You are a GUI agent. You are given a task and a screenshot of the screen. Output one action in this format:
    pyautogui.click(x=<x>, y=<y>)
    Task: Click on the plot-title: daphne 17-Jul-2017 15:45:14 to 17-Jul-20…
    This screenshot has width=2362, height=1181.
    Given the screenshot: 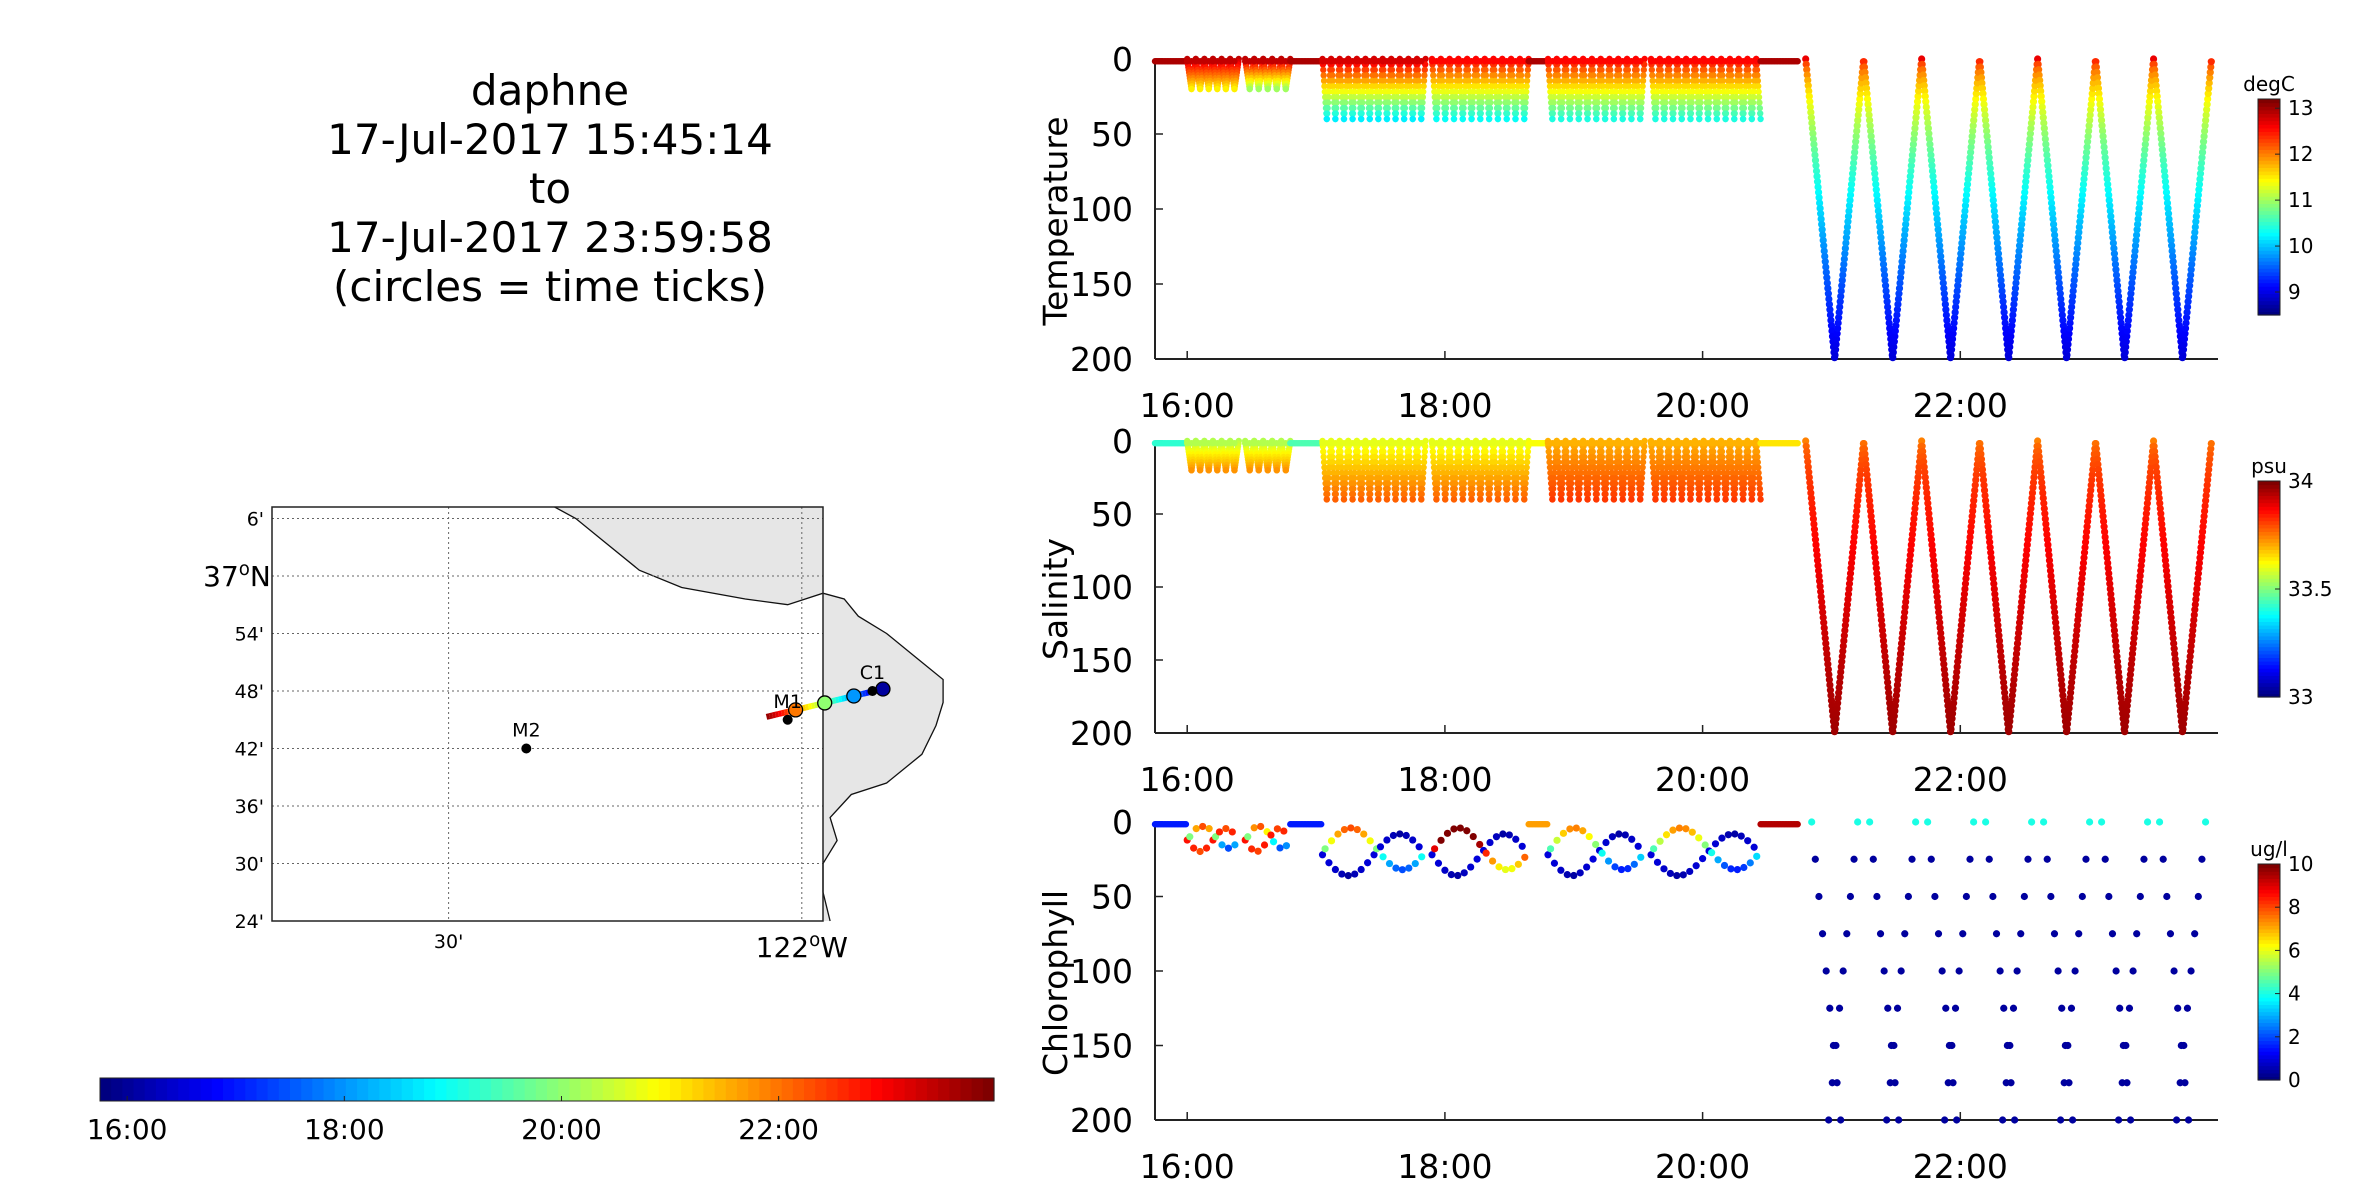 What is the action you would take?
    pyautogui.click(x=550, y=188)
    